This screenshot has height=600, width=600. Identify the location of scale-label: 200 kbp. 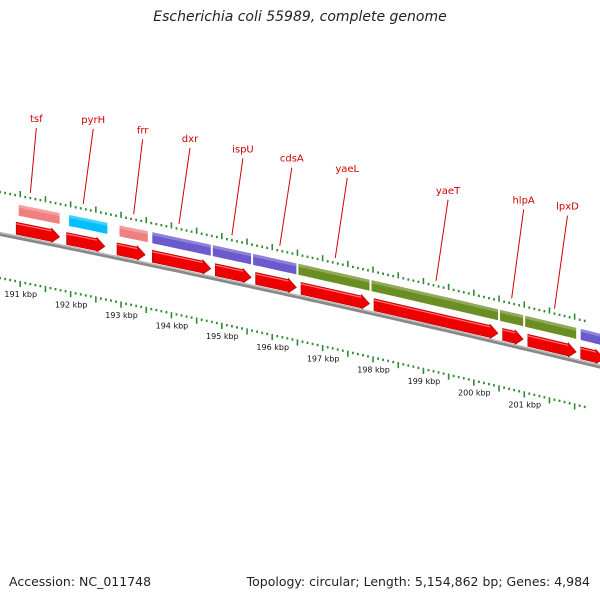
(474, 393).